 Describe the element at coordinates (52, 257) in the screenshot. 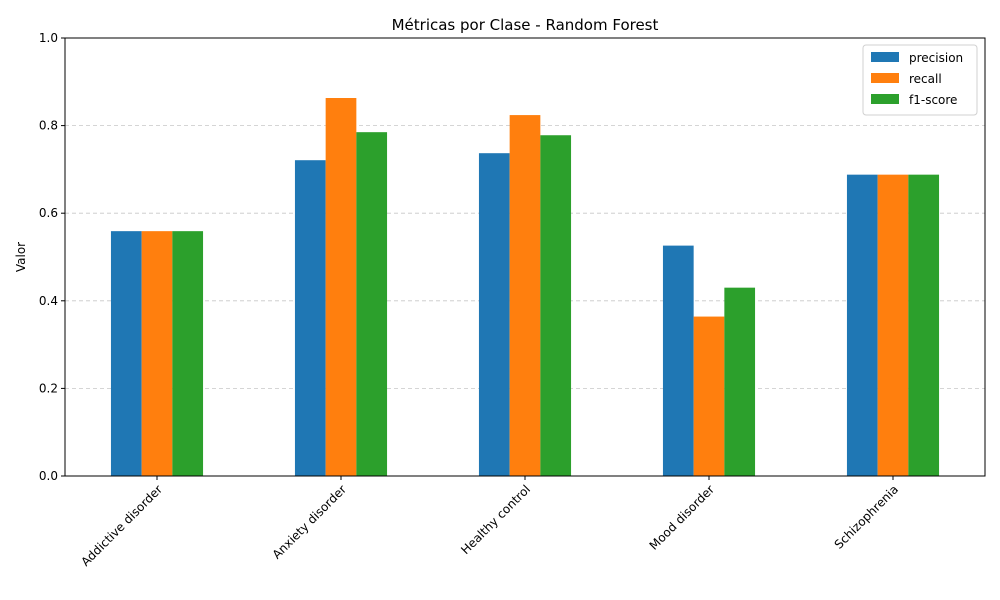

I see `y-axis-ticks: 0.0 0.2 0.4 0.6 0.8 1.0` at that location.